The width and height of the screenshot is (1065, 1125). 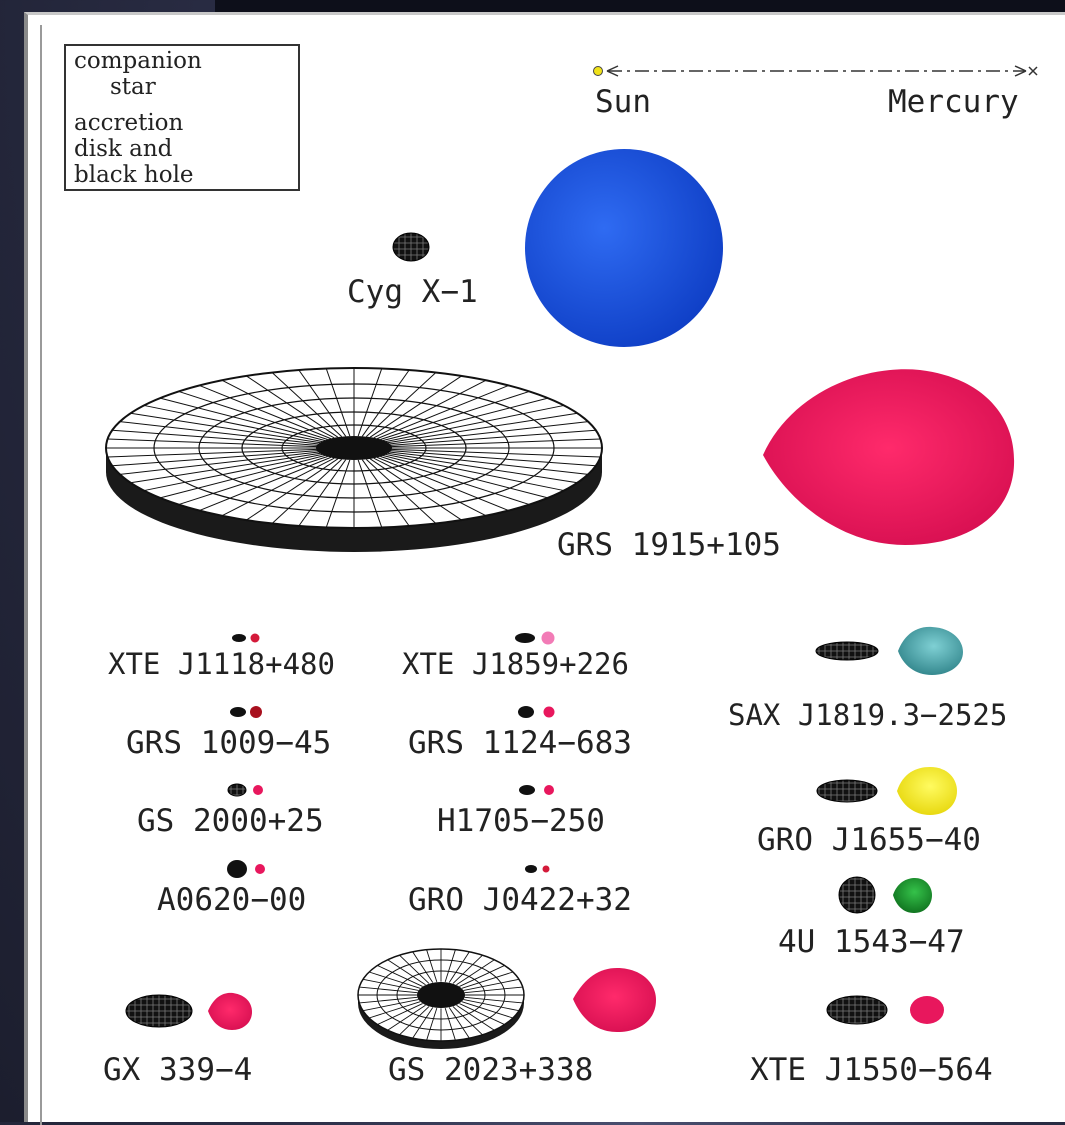 I want to click on gro-j0422-disk, so click(x=531, y=869).